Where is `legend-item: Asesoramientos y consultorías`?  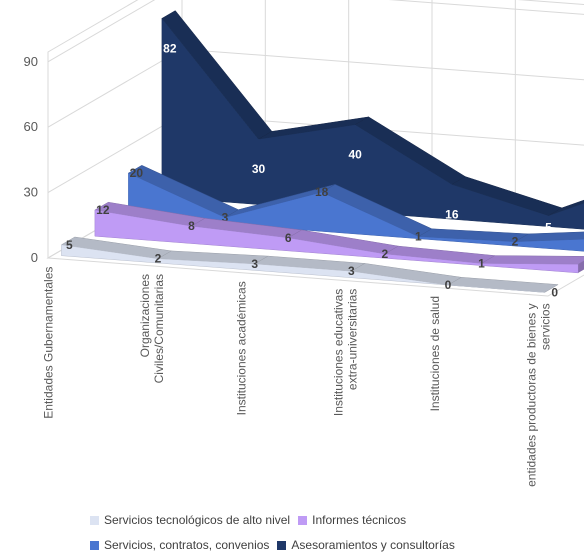
legend-item: Asesoramientos y consultorías is located at coordinates (365, 545).